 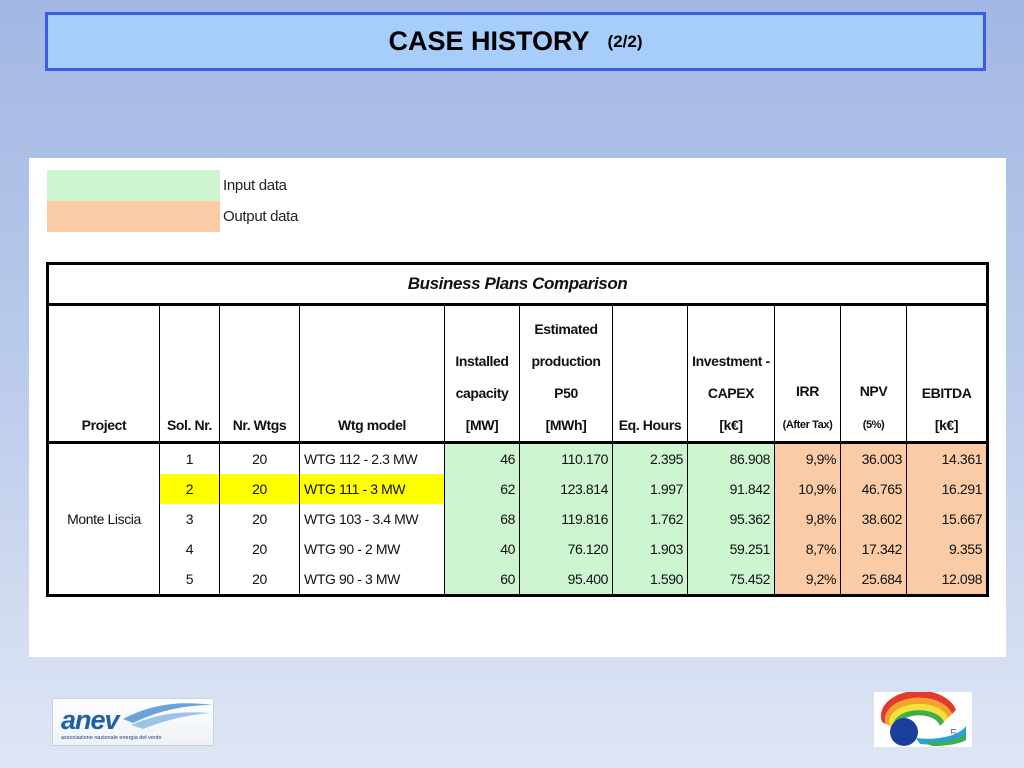 I want to click on cell-npv: 38.602, so click(x=873, y=519).